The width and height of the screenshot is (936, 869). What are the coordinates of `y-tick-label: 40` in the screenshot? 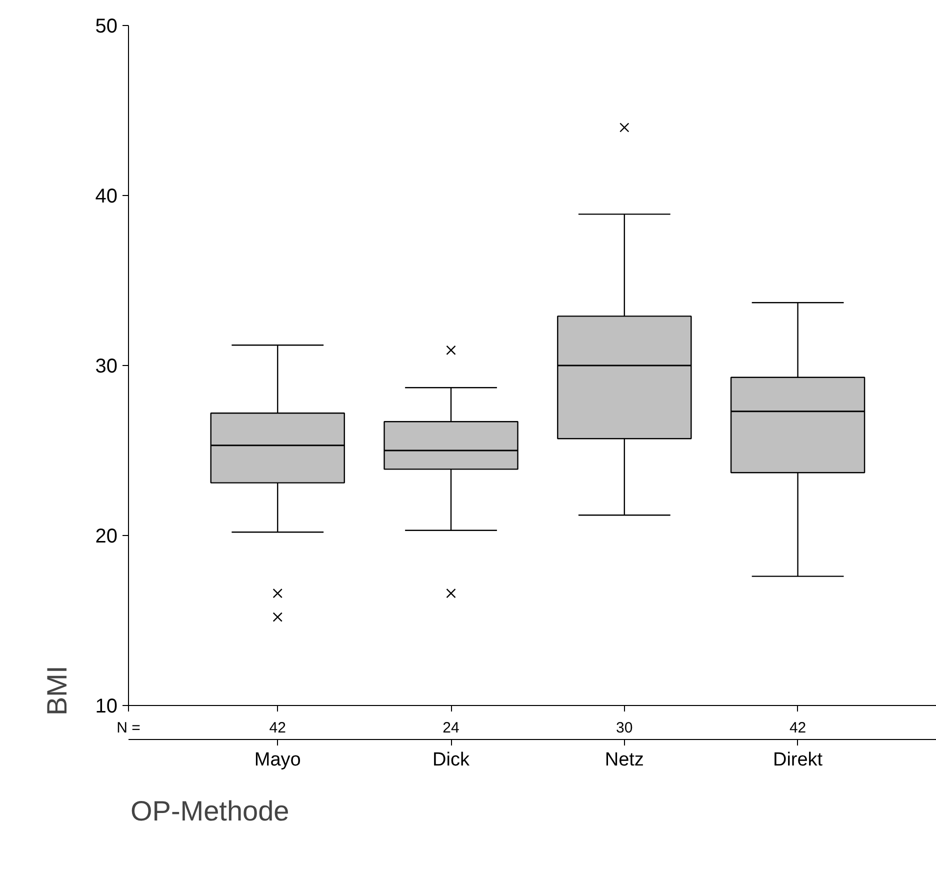 It's located at (106, 197).